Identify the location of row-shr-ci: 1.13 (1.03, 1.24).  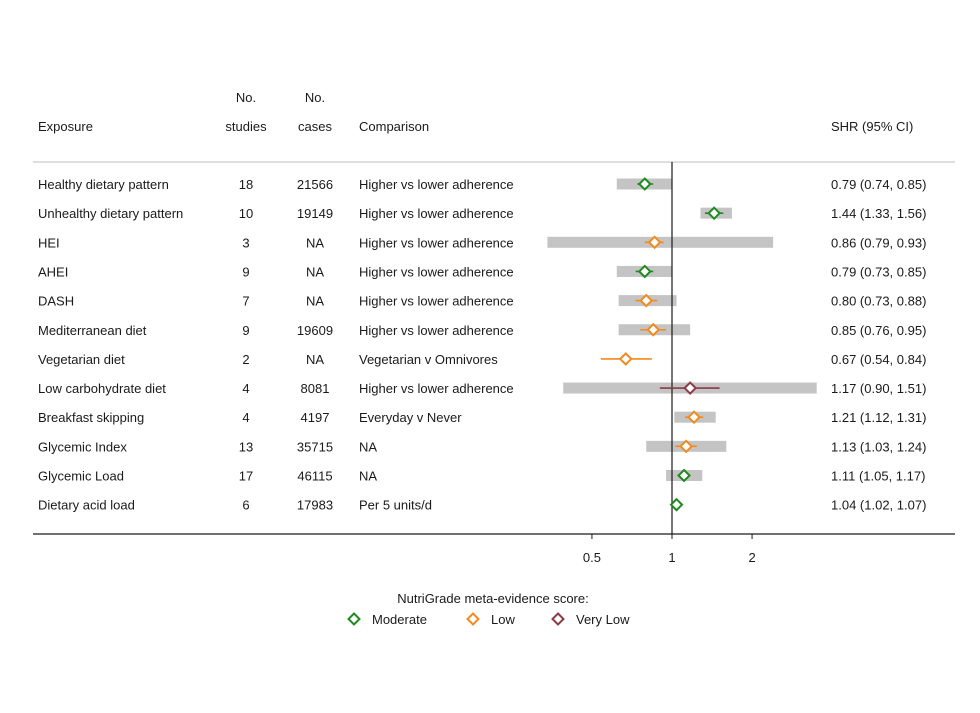
(878, 446).